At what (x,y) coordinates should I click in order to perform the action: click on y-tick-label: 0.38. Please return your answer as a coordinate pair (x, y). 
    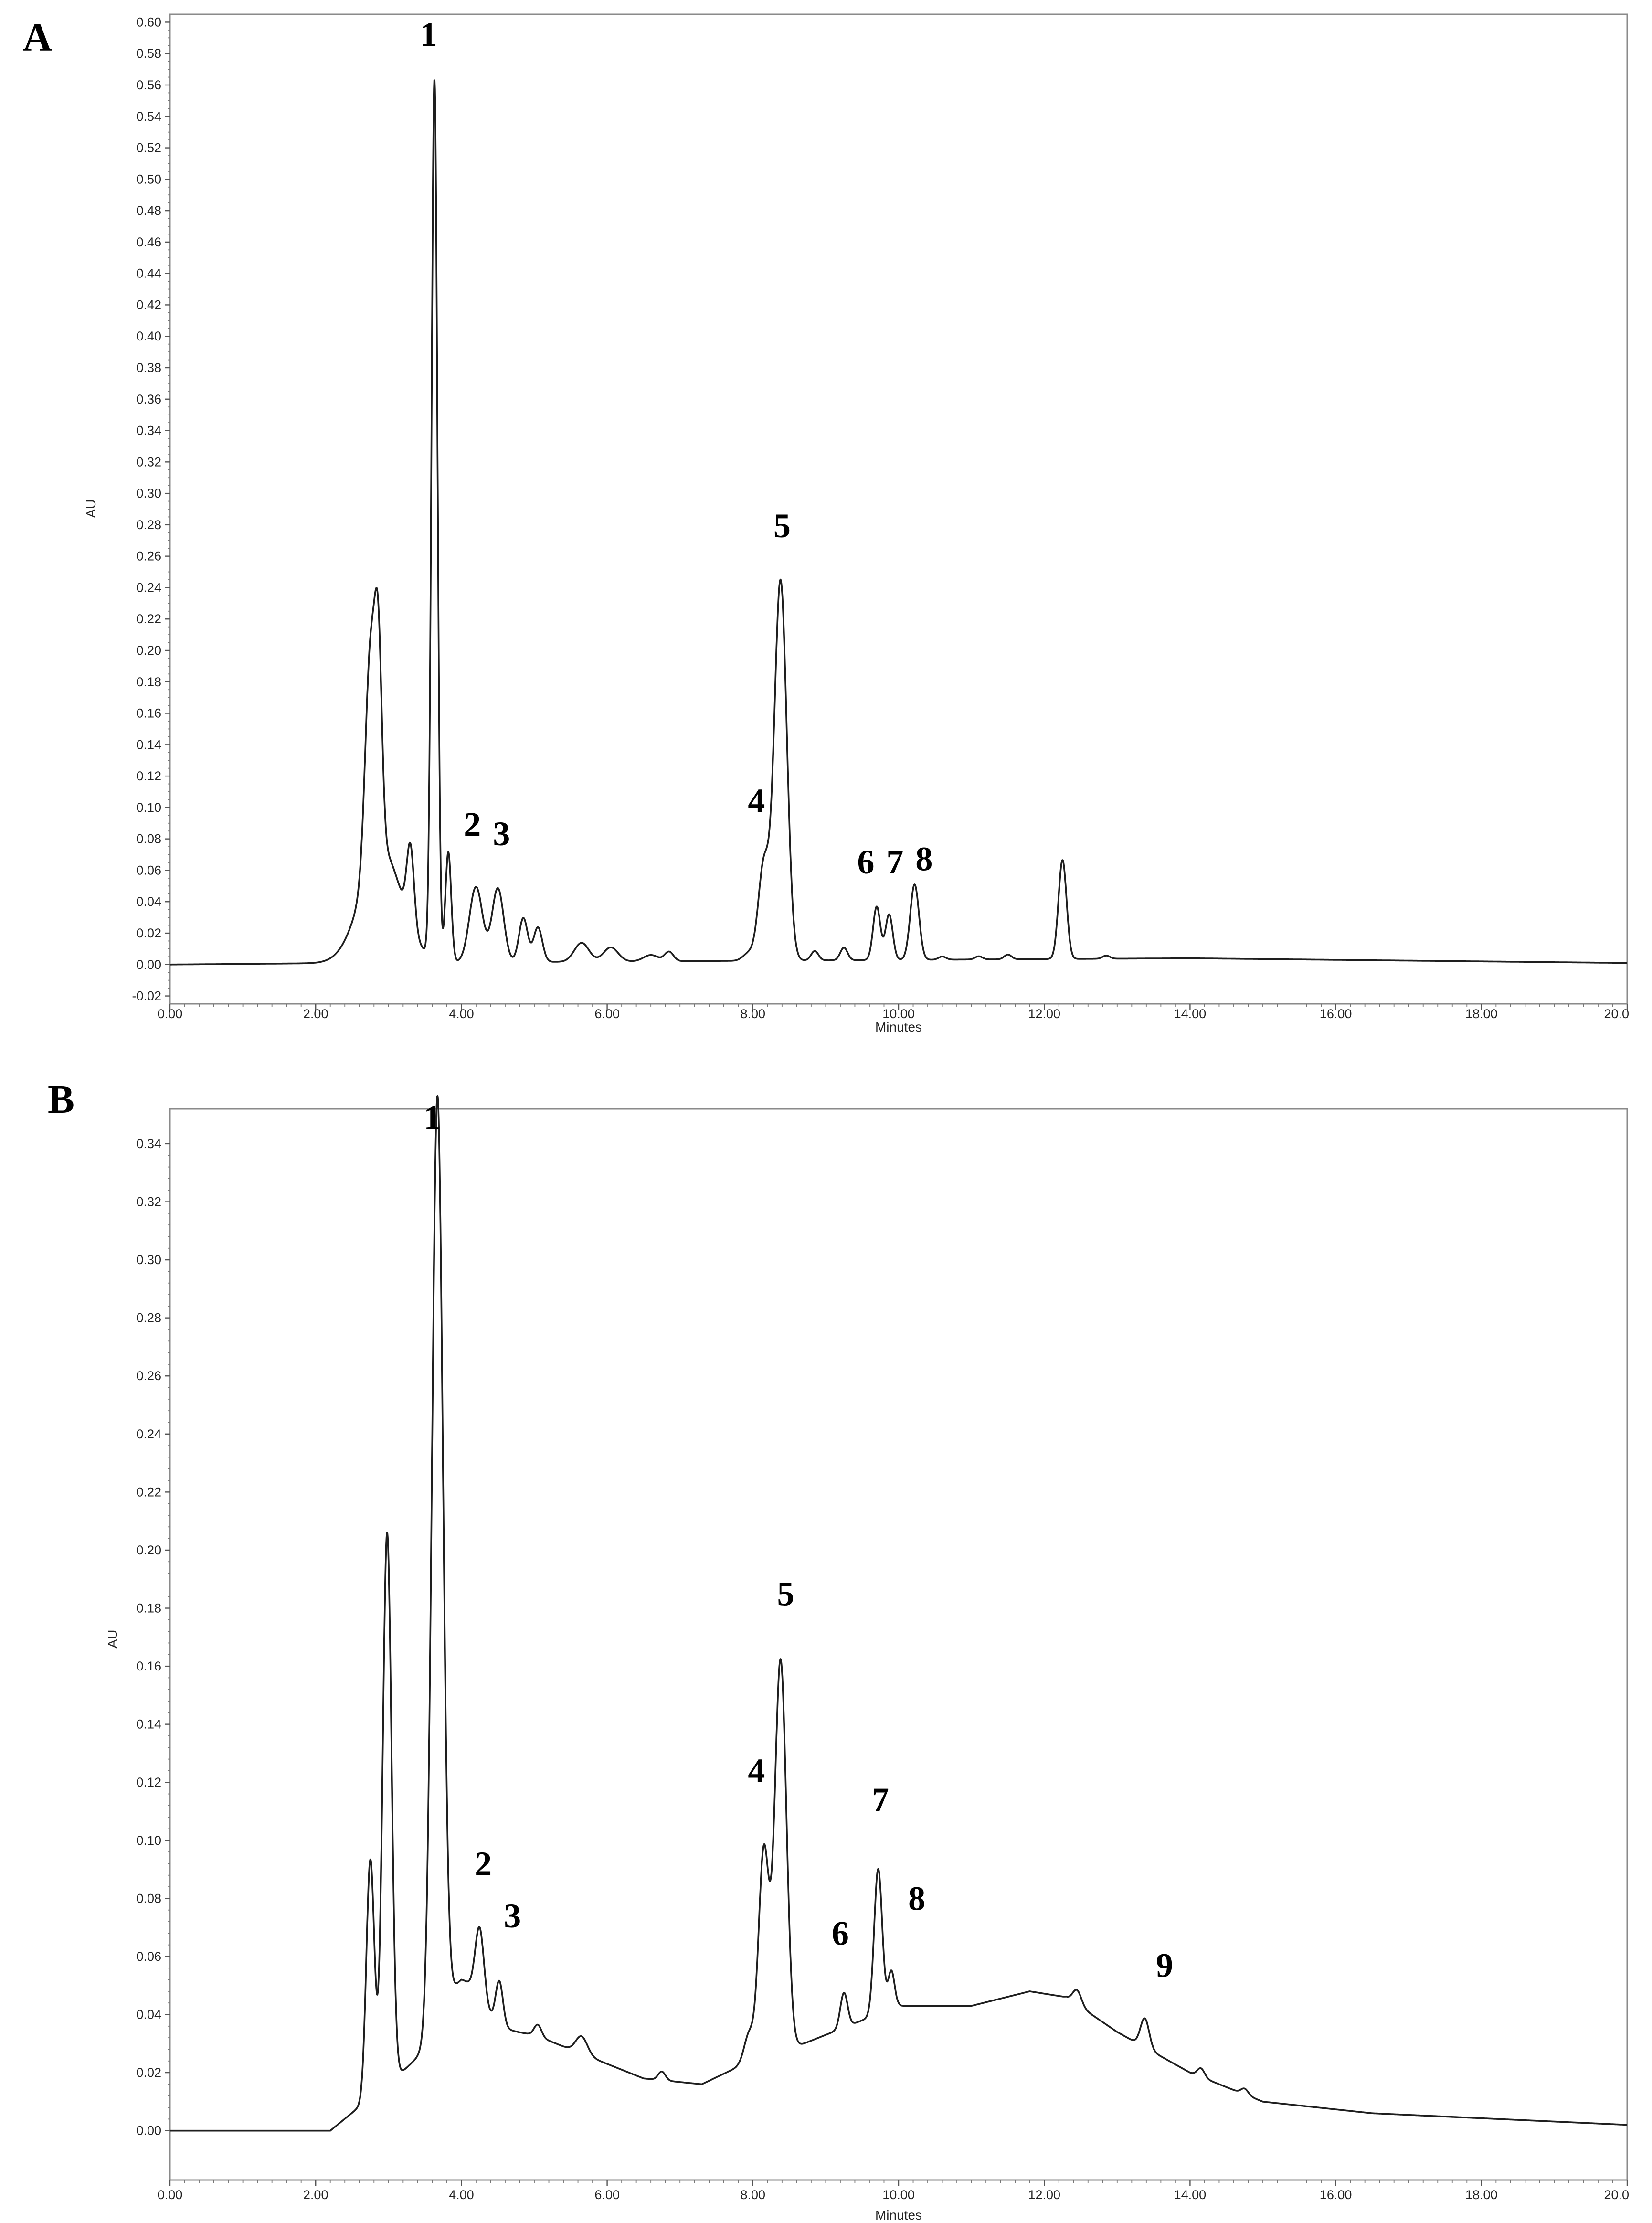
    Looking at the image, I should click on (148, 368).